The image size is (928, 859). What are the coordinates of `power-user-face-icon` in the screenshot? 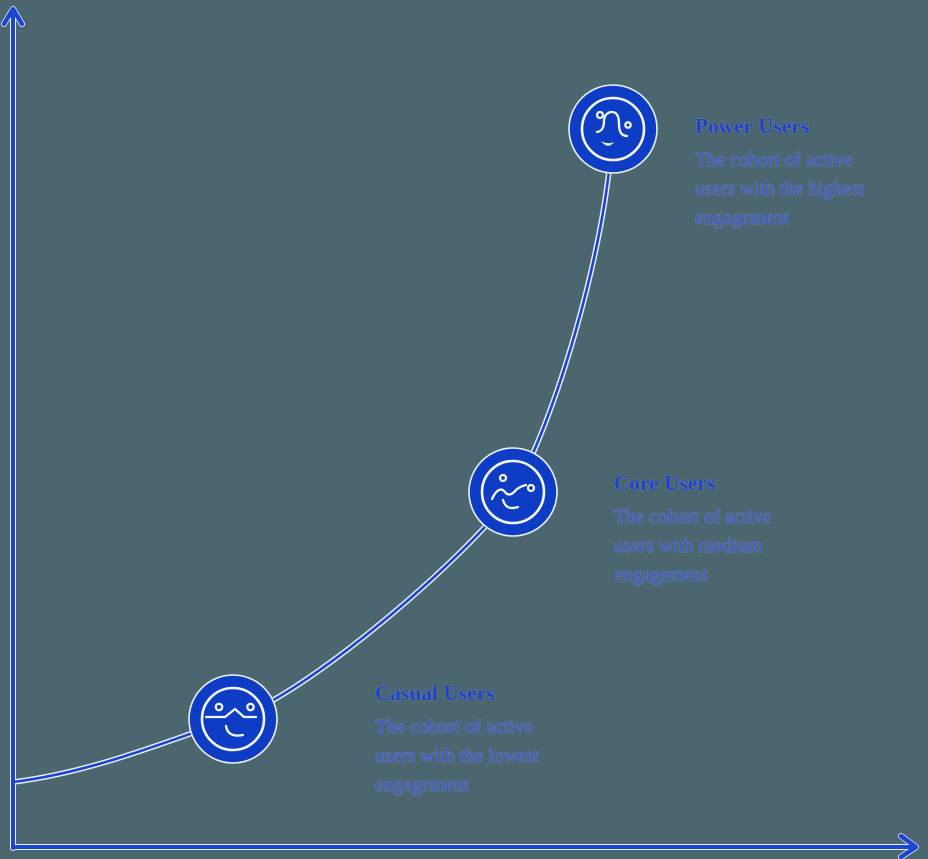 It's located at (613, 129).